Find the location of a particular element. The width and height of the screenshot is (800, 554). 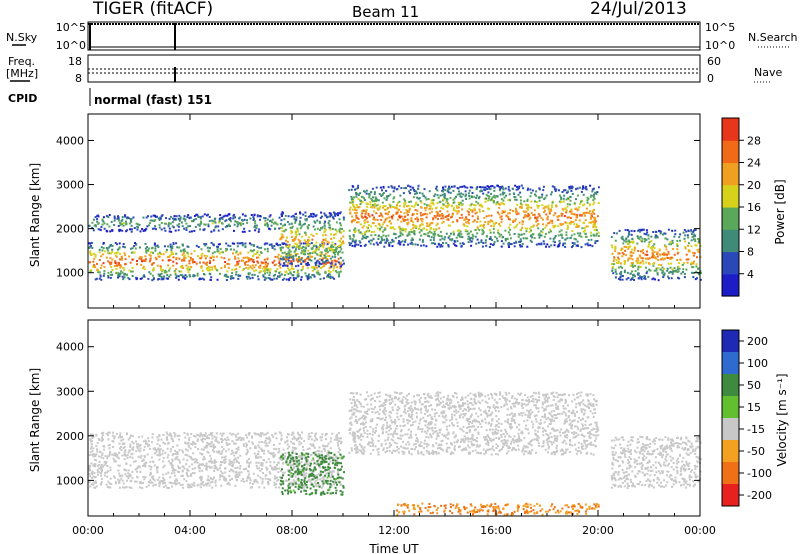

colorbar-swatch is located at coordinates (730, 174).